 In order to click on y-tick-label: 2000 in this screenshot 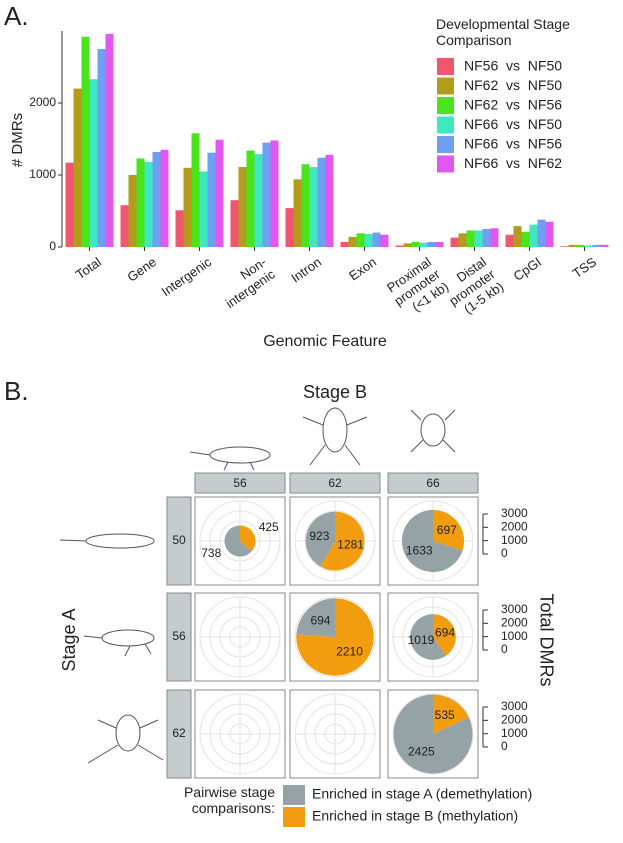, I will do `click(42, 102)`.